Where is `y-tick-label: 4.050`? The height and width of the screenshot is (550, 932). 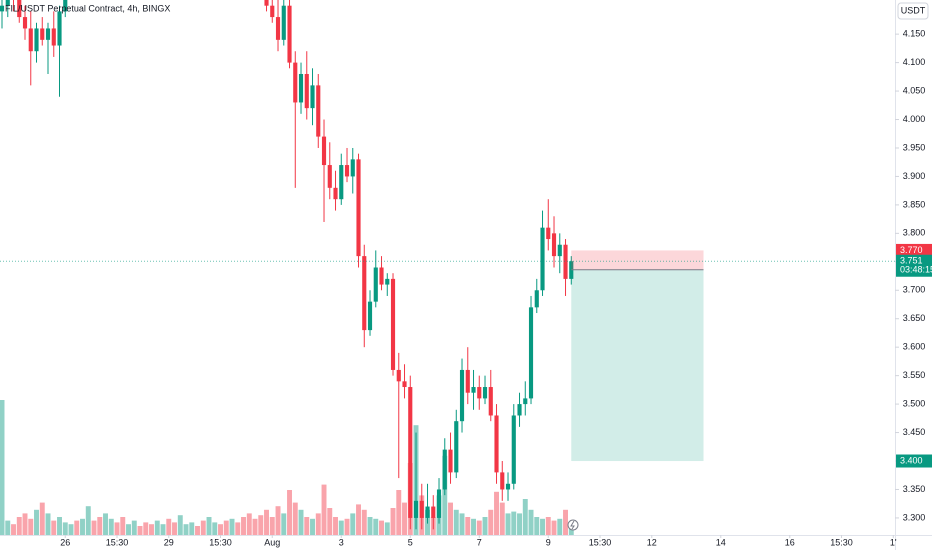 y-tick-label: 4.050 is located at coordinates (914, 90).